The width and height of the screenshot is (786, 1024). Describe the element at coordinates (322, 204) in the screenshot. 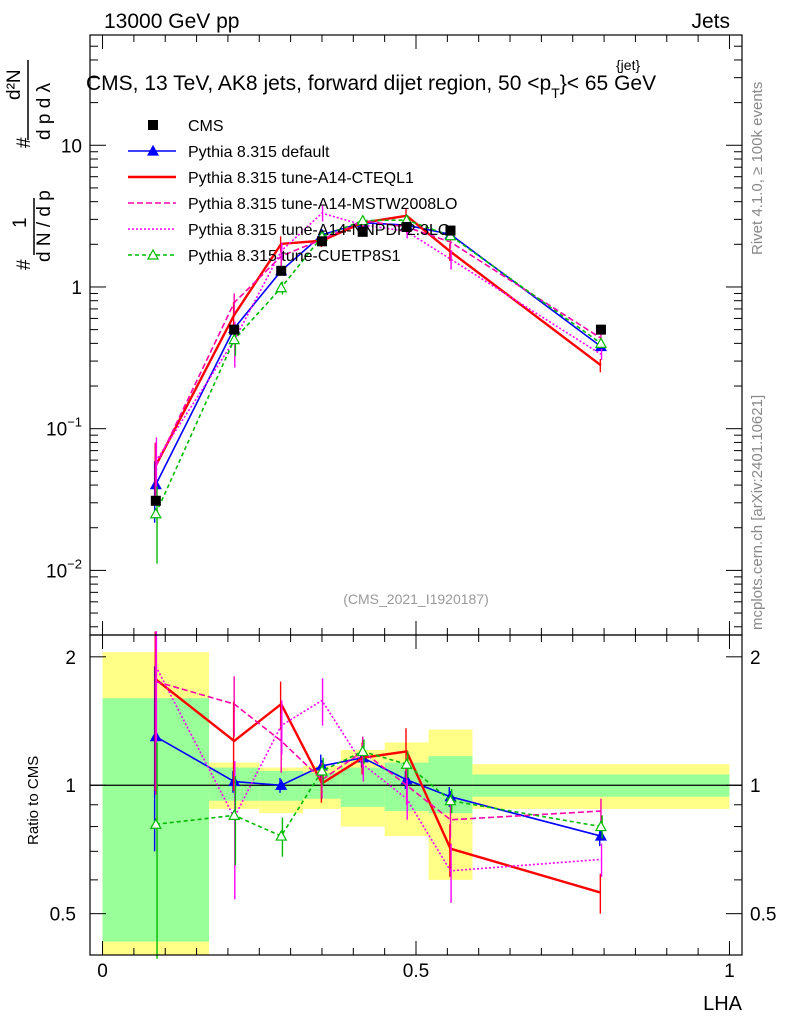

I see `legend-label: Pythia 8.315 tune-A14-MSTW2008LO` at that location.